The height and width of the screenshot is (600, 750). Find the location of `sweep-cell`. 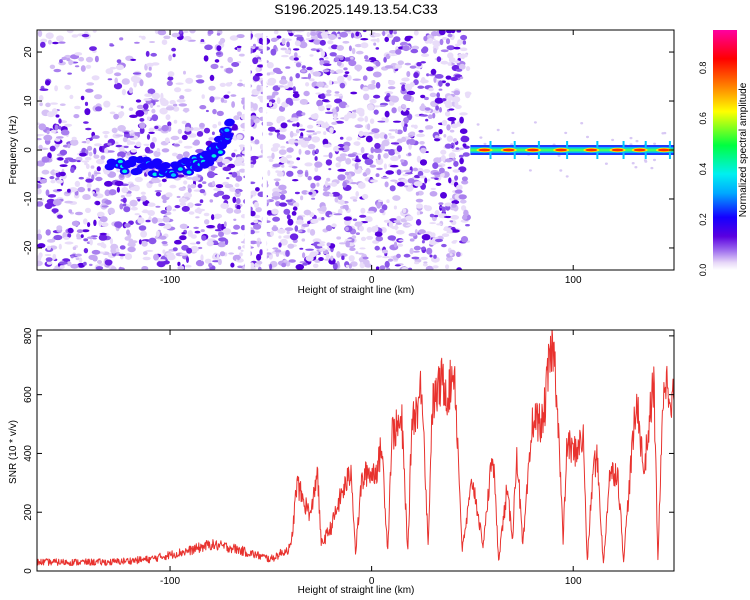

sweep-cell is located at coordinates (229, 122).